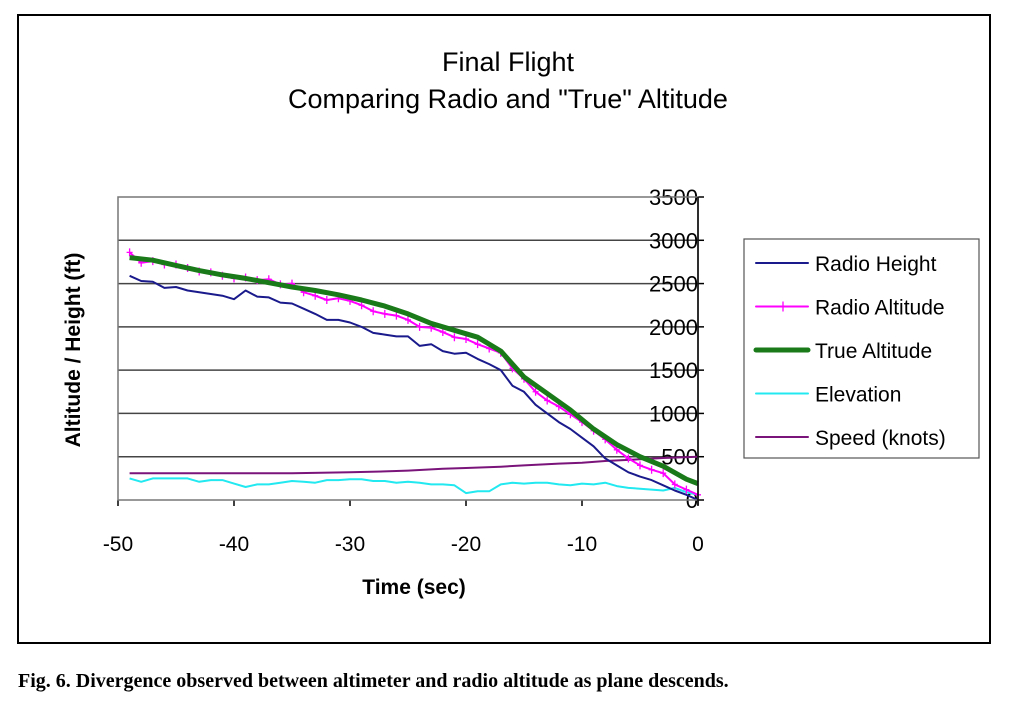 This screenshot has height=706, width=1016. Describe the element at coordinates (673, 284) in the screenshot. I see `y-tick-label: 2500` at that location.